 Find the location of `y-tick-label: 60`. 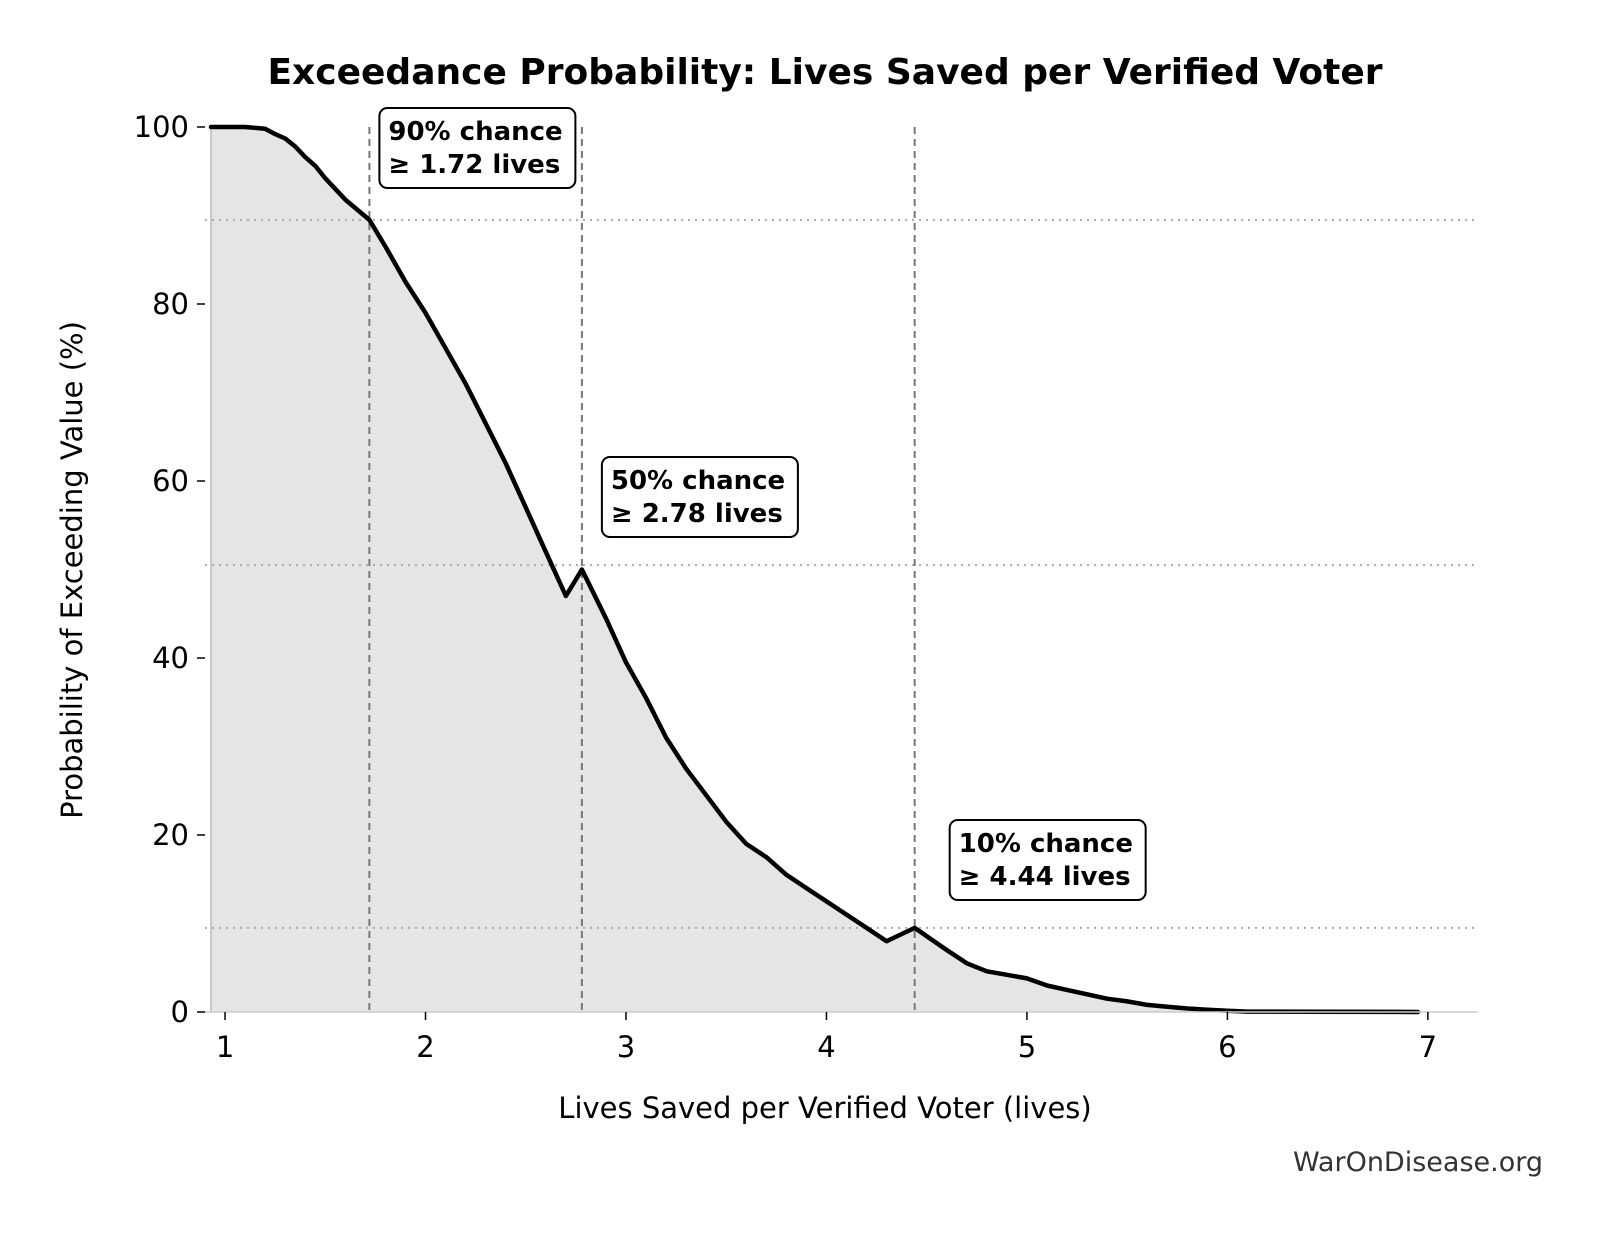

y-tick-label: 60 is located at coordinates (170, 481).